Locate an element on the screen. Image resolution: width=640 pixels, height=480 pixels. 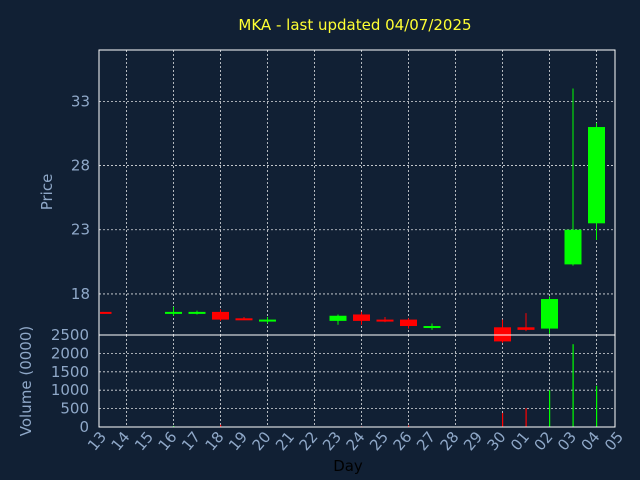
price-tick-label: 23 is located at coordinates (80, 230).